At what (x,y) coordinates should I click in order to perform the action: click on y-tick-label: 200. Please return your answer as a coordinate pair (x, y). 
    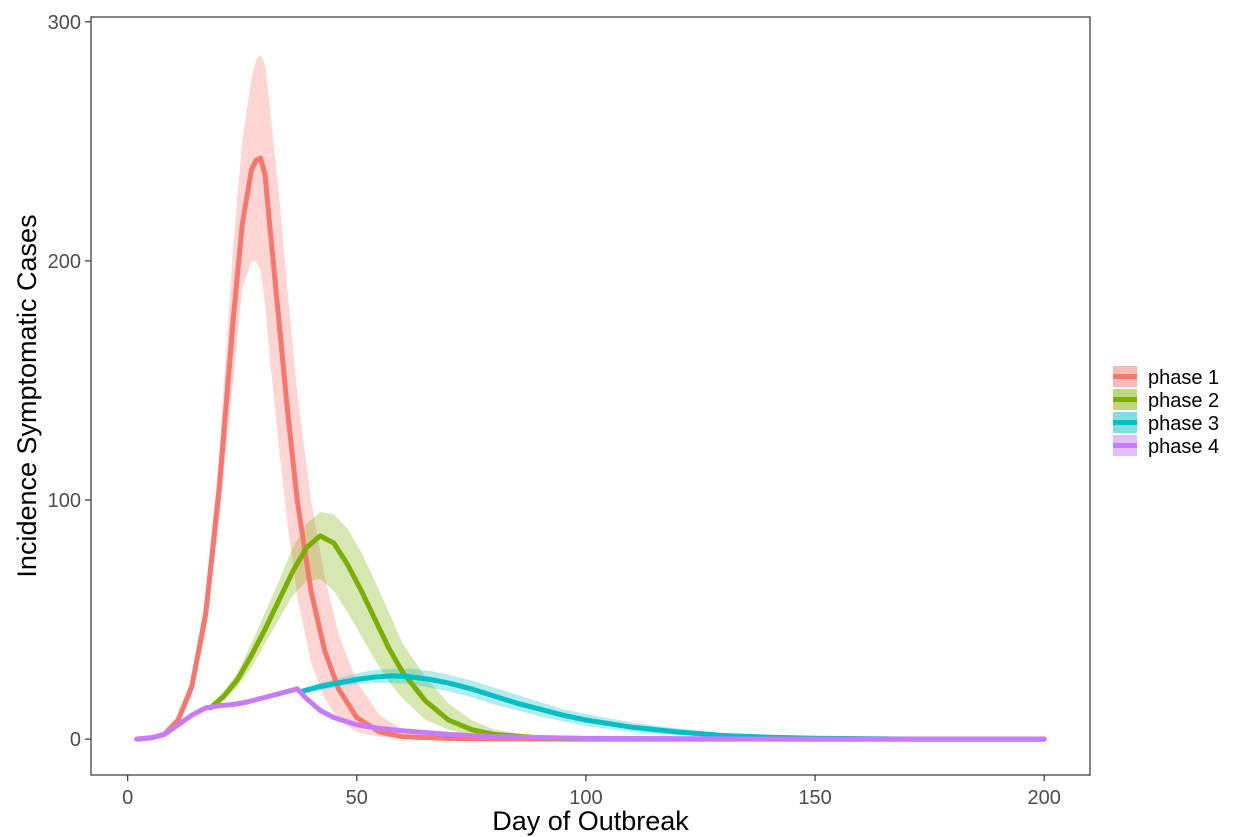
    Looking at the image, I should click on (64, 262).